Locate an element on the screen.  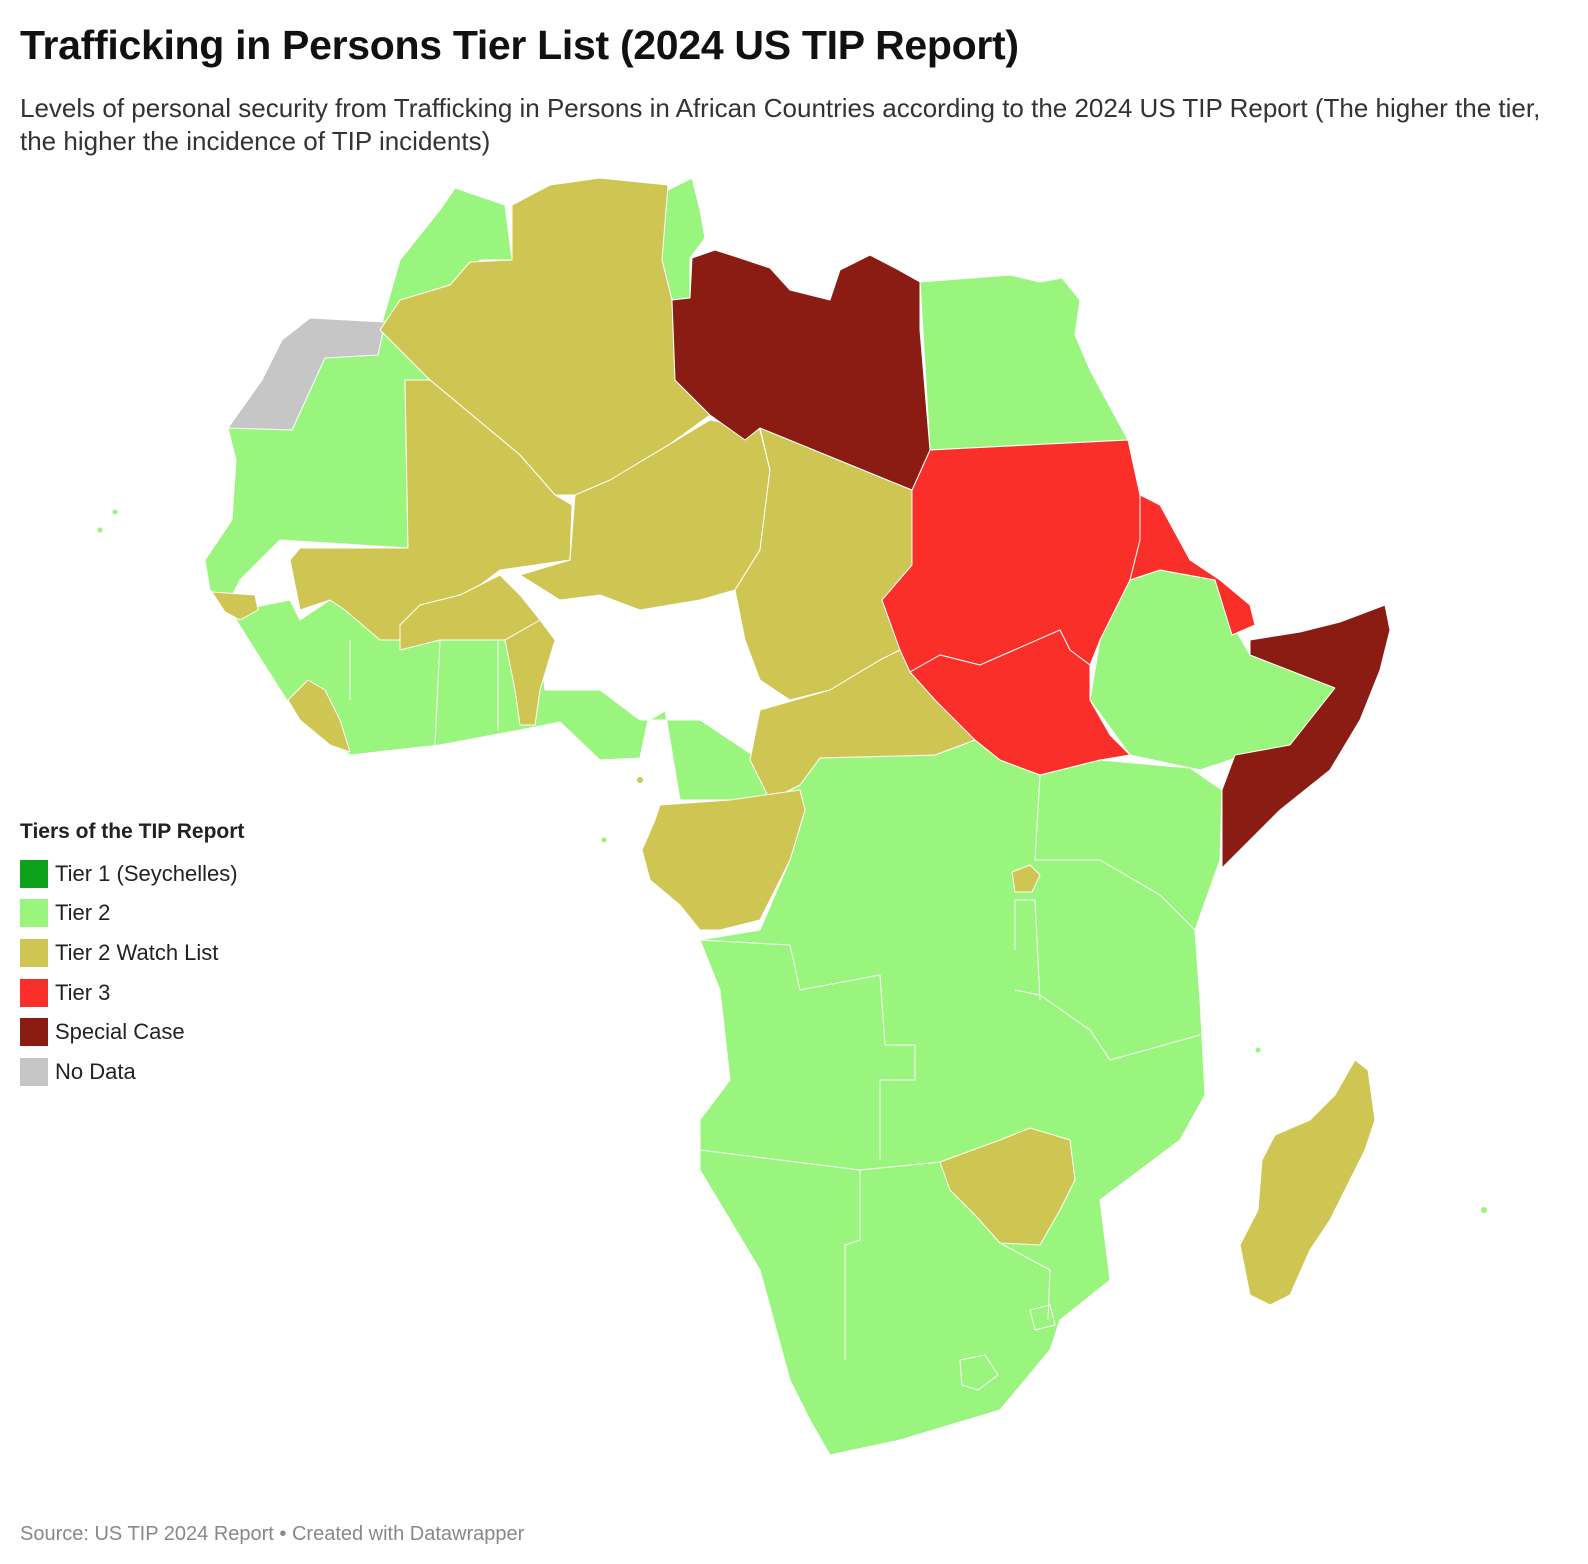
region-car is located at coordinates (862, 725).